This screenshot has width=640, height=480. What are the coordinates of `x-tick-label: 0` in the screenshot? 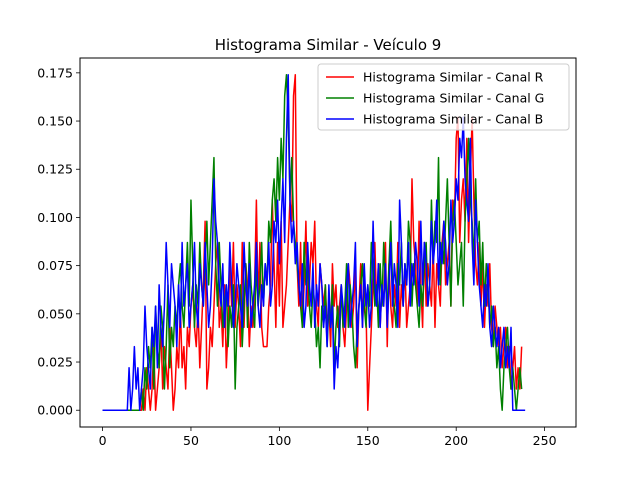 It's located at (103, 440).